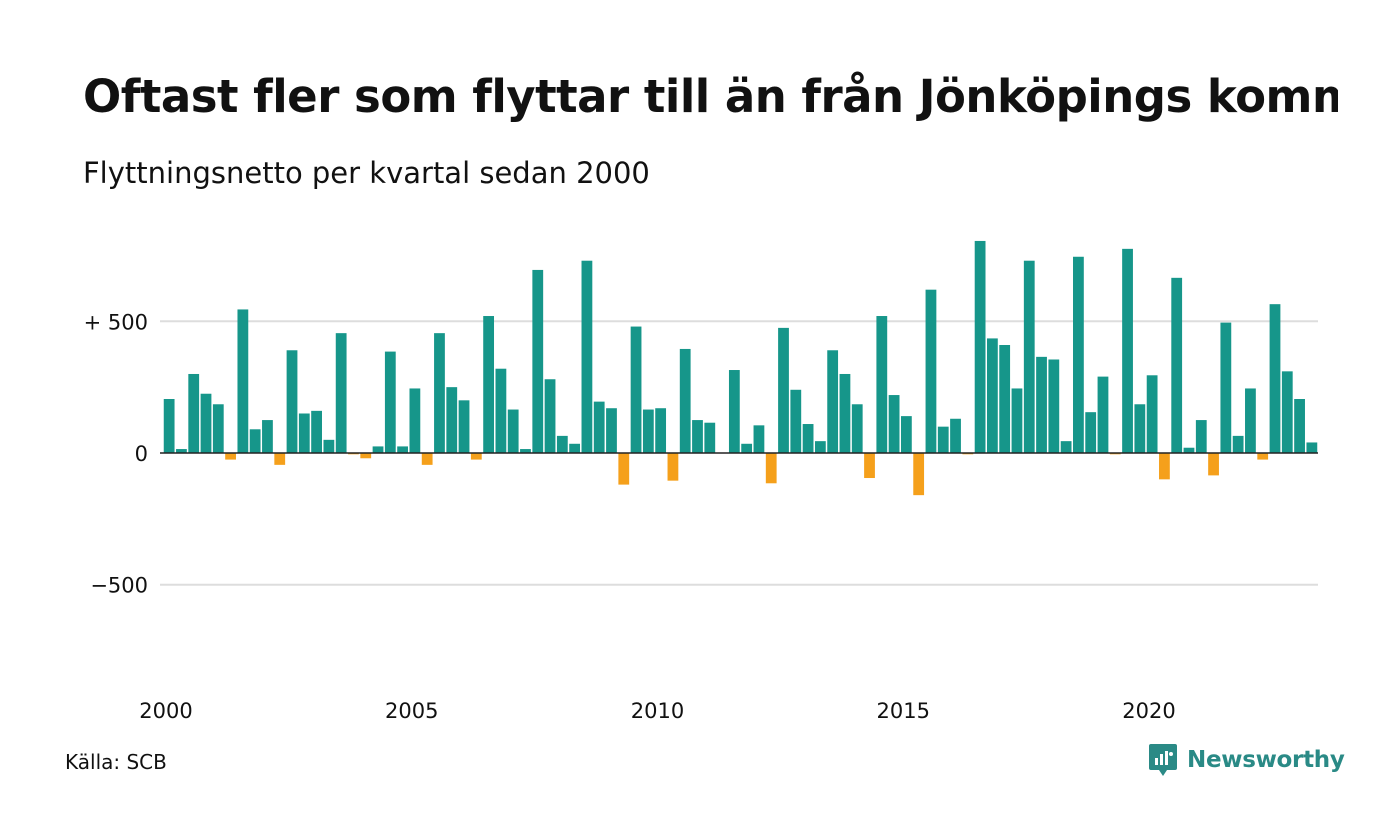  I want to click on y-tick-label: 0, so click(141, 454).